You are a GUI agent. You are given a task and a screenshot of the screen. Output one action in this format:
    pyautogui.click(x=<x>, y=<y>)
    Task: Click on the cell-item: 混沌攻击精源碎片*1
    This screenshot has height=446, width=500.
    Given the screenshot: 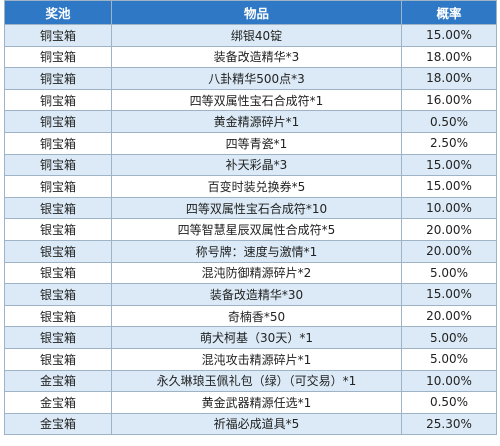 What is the action you would take?
    pyautogui.click(x=256, y=359)
    